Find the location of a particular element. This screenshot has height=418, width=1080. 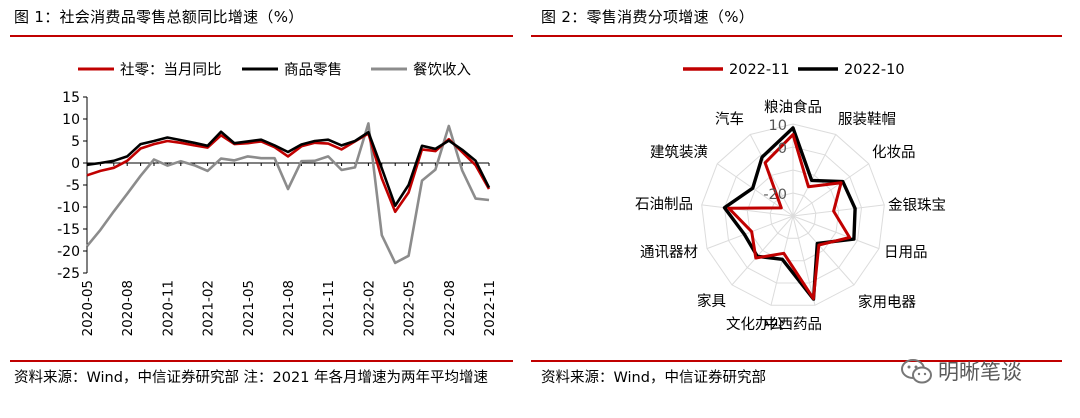

radar-tick-label: 10 is located at coordinates (778, 126).